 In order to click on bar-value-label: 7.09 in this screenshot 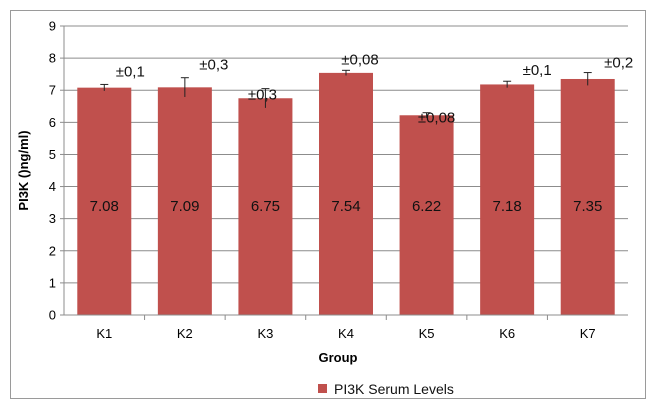, I will do `click(184, 206)`.